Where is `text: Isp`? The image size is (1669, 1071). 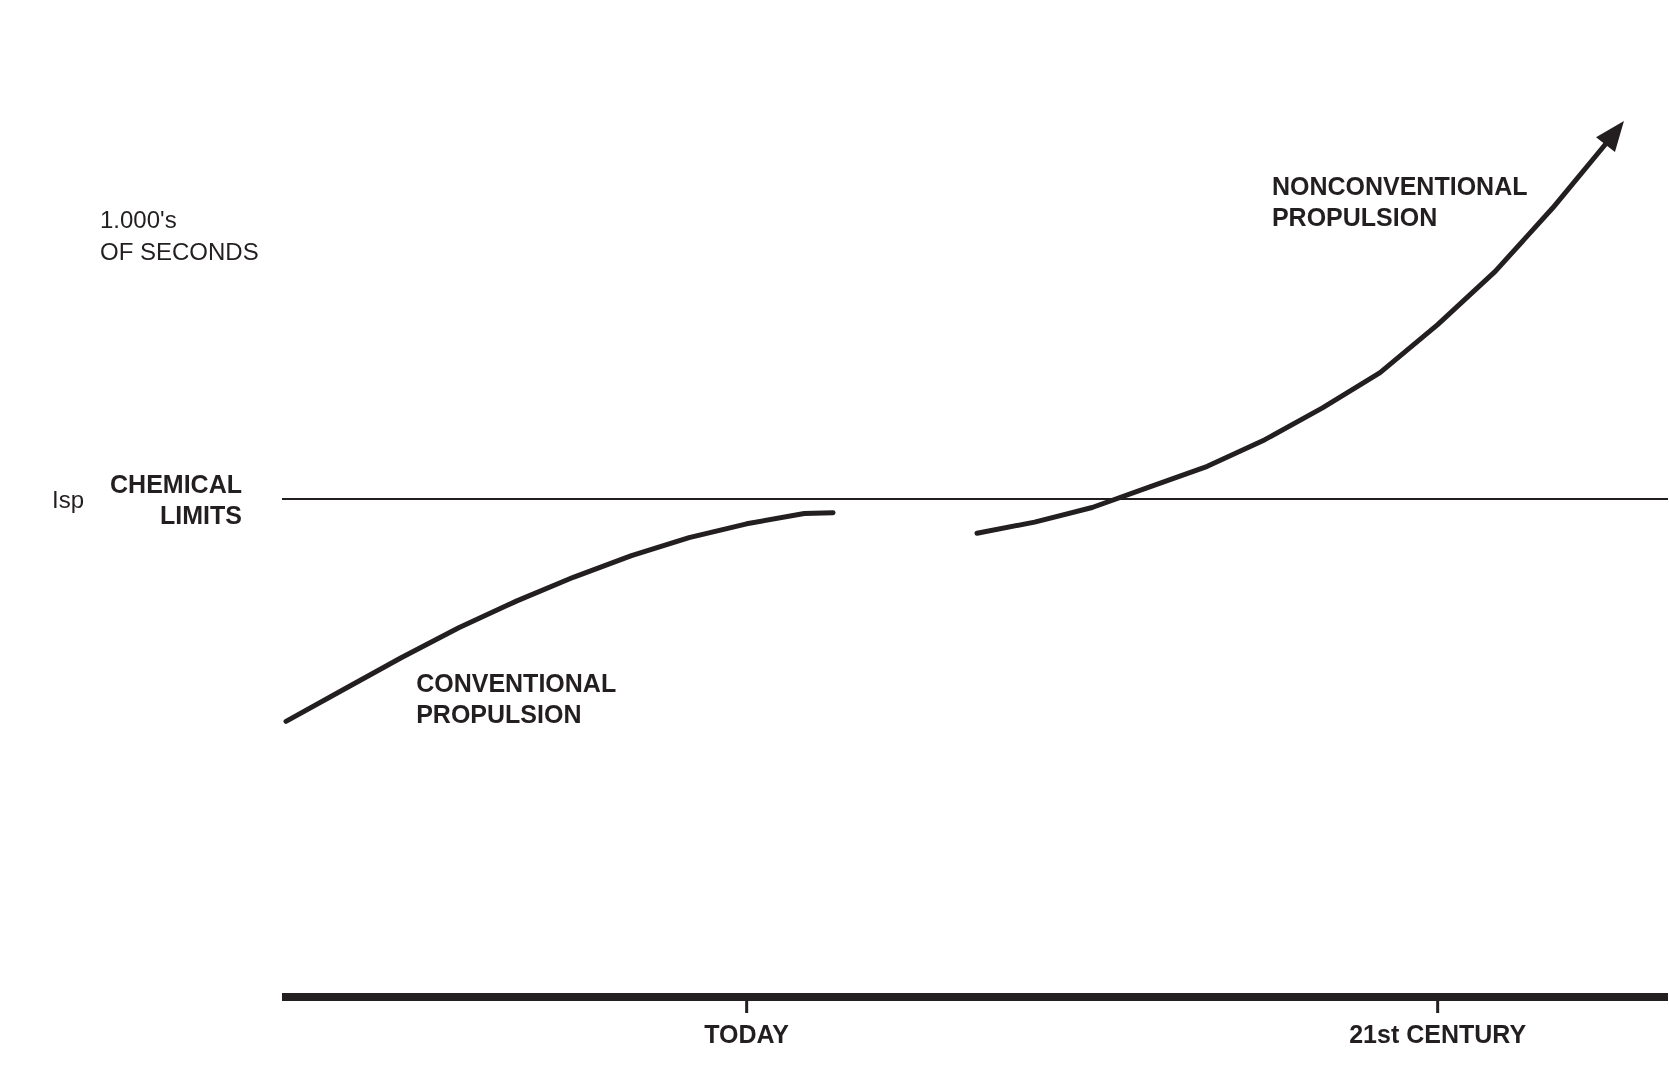
text: Isp is located at coordinates (68, 499).